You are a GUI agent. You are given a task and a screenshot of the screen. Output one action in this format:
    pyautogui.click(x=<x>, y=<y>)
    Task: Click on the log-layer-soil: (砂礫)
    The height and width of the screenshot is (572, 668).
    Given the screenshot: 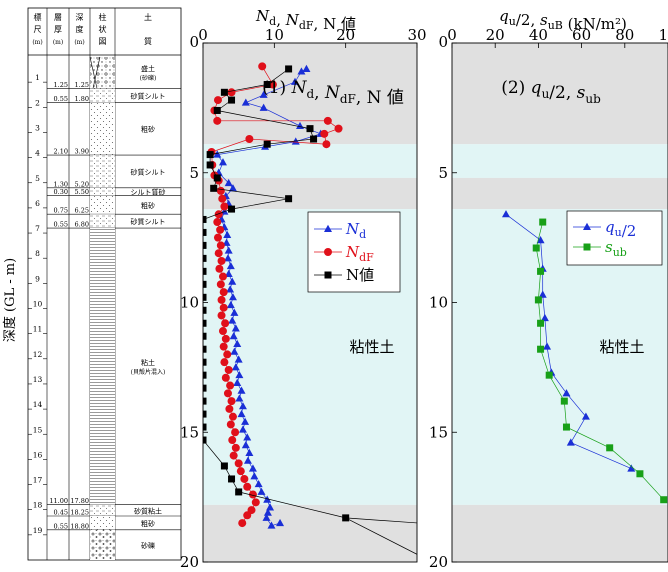 What is the action you would take?
    pyautogui.click(x=148, y=78)
    